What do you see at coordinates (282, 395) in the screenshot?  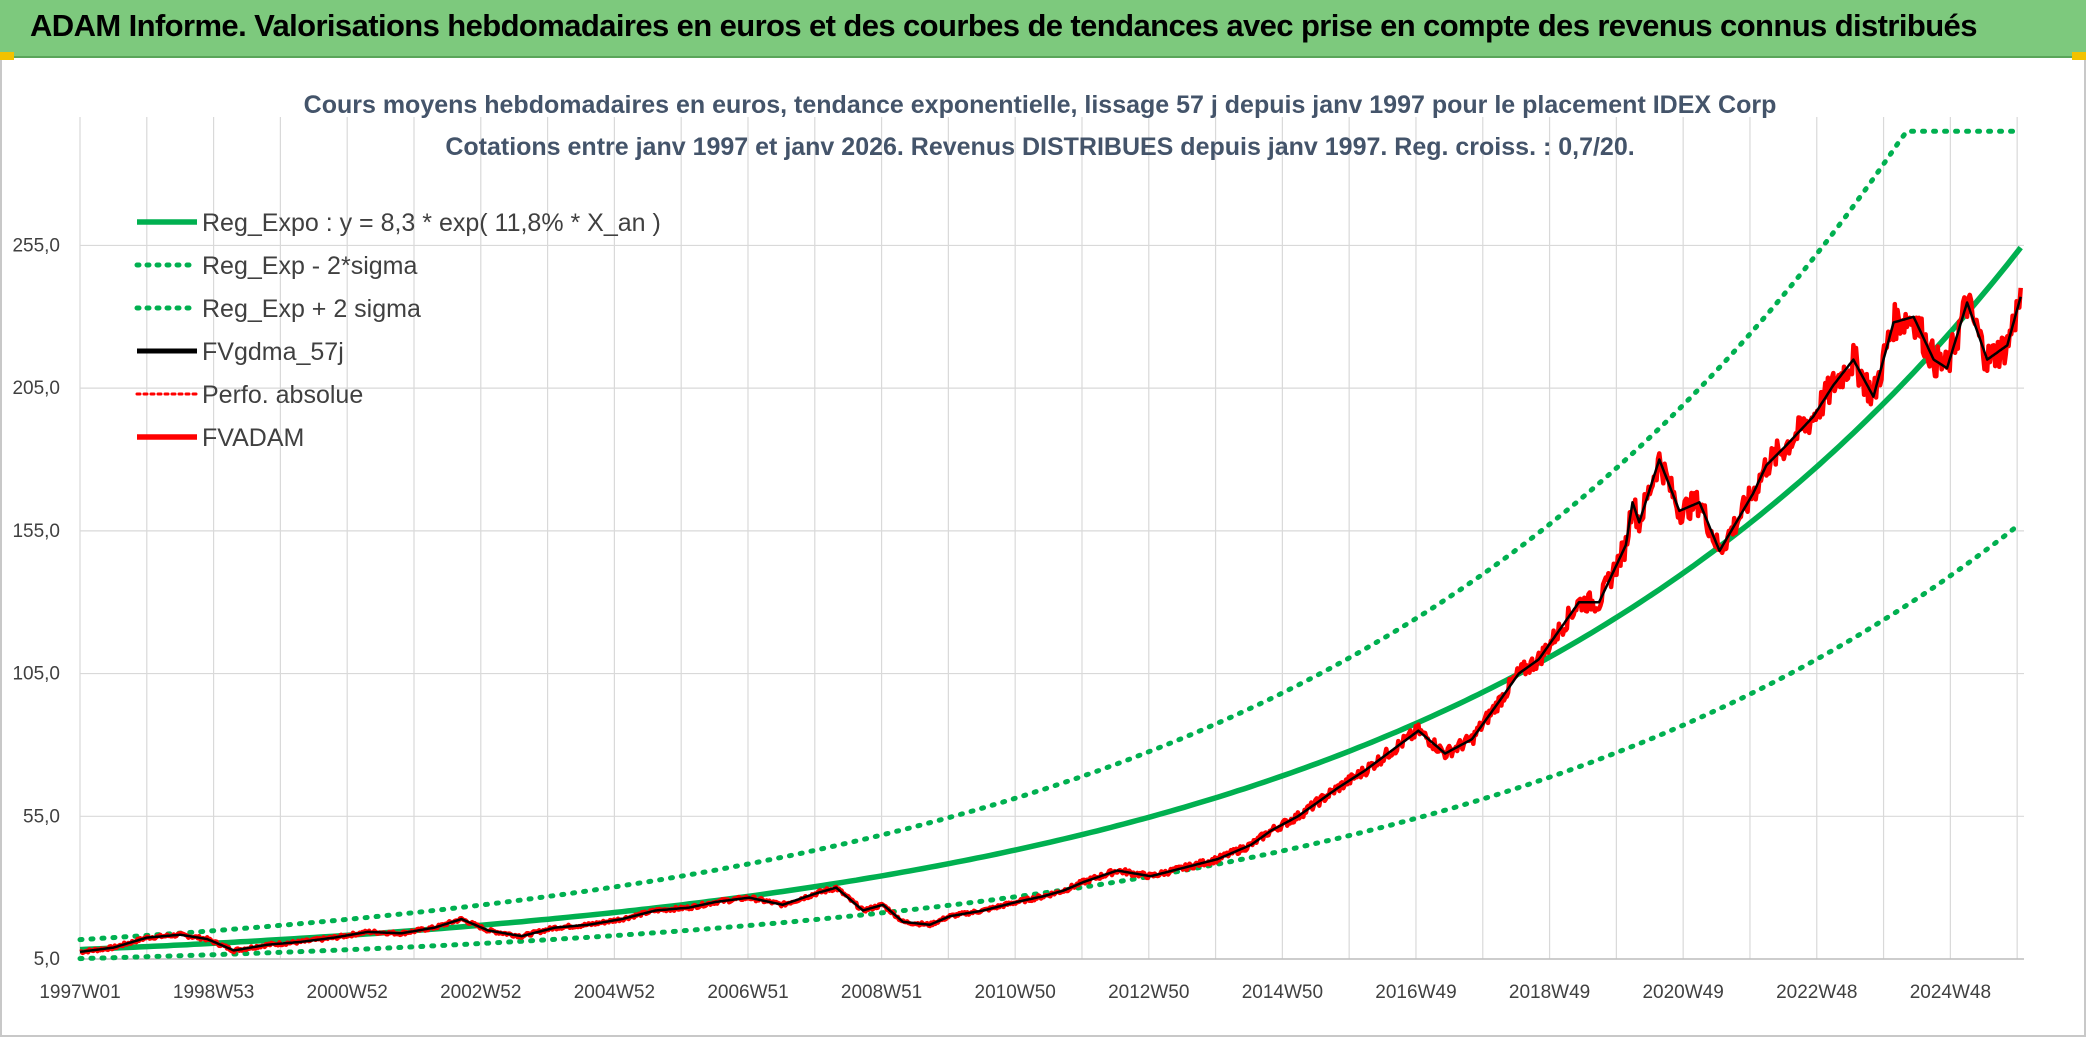 I see `legend-label: Perfo. absolue` at bounding box center [282, 395].